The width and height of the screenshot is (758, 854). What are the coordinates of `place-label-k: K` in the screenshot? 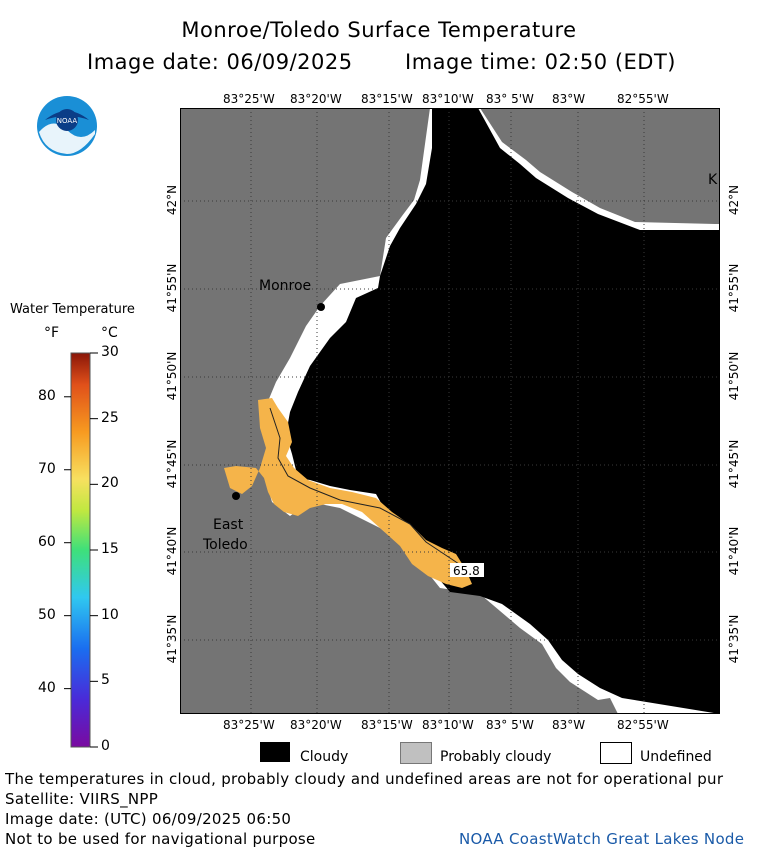 It's located at (713, 180).